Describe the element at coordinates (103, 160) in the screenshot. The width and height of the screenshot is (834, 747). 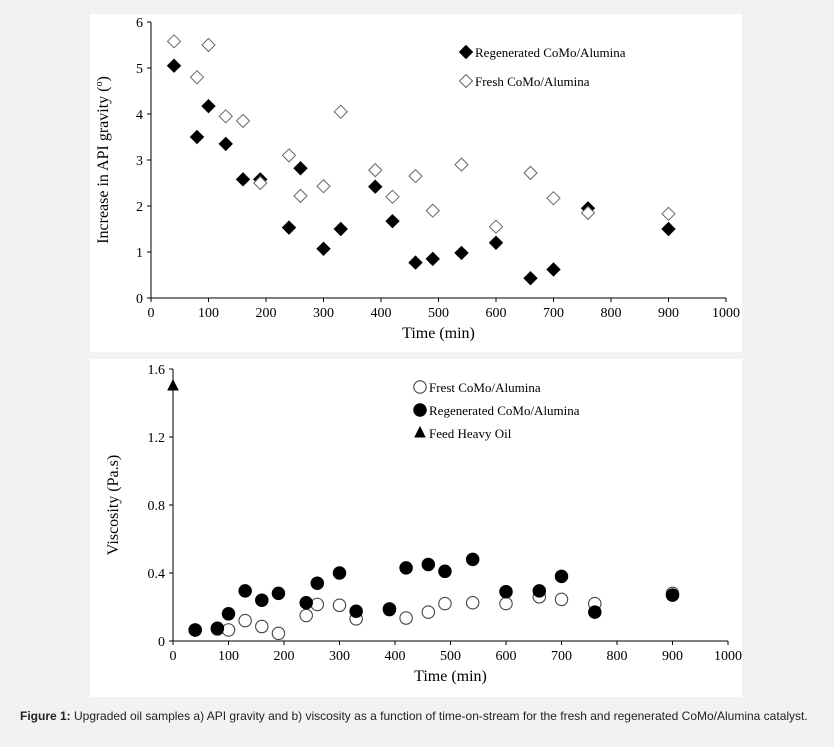
I see `api-y-axis-title: Increase in API gravity (o)` at that location.